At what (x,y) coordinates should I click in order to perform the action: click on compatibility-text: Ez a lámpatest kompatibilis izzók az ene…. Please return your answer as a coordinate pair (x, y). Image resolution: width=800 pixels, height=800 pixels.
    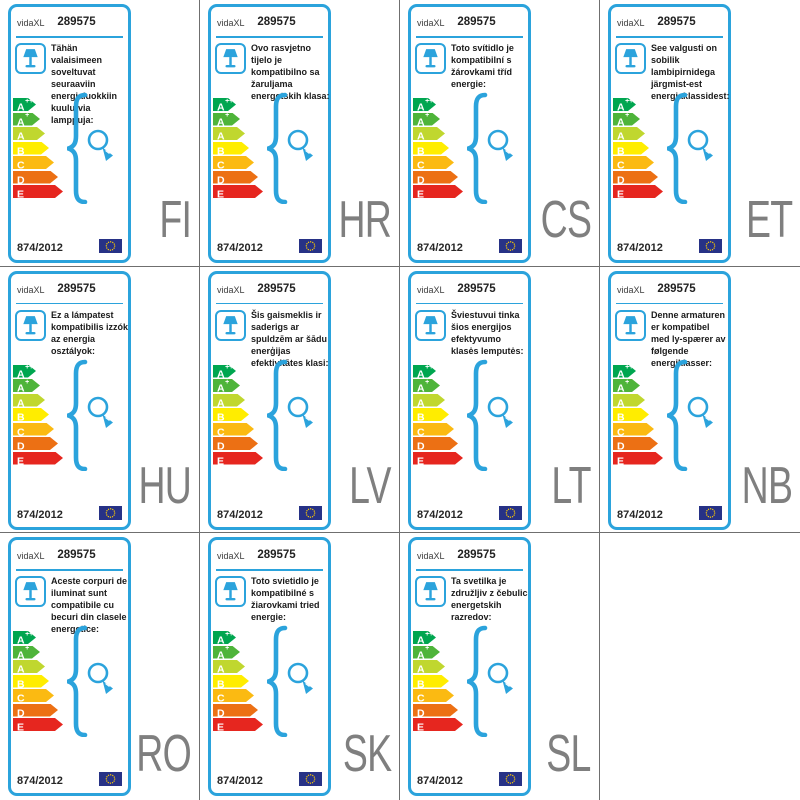
    Looking at the image, I should click on (90, 332).